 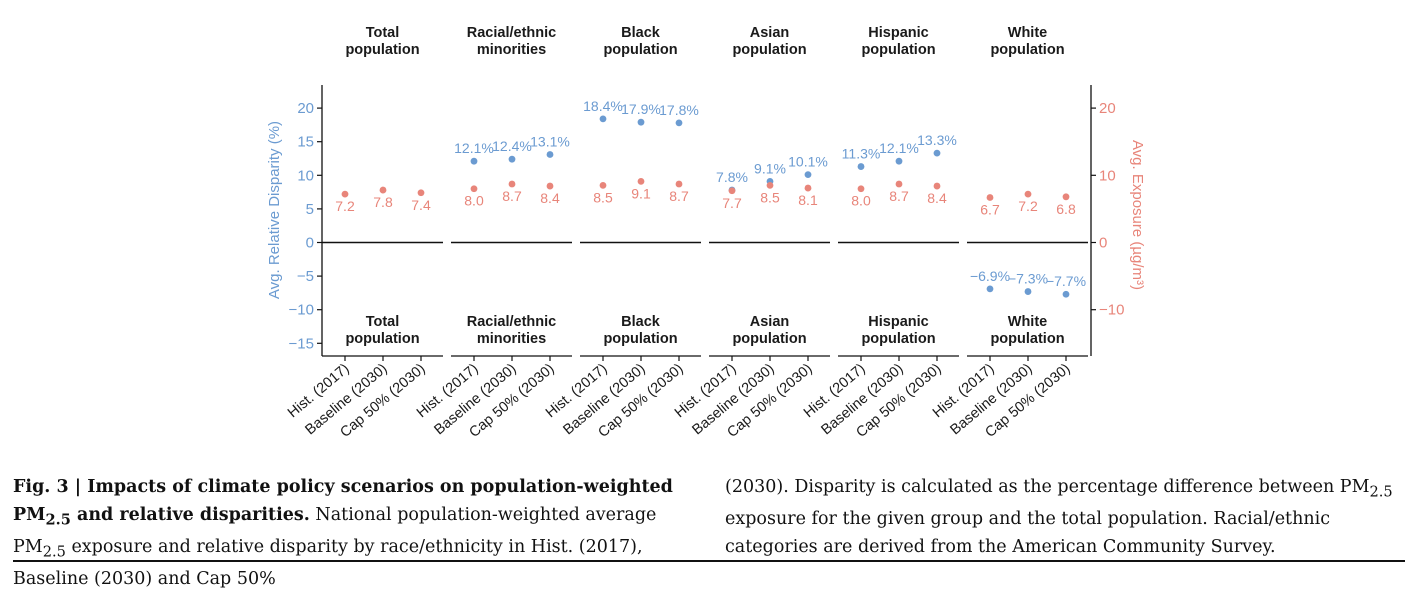 What do you see at coordinates (705, 358) in the screenshot?
I see `bottom-axes` at bounding box center [705, 358].